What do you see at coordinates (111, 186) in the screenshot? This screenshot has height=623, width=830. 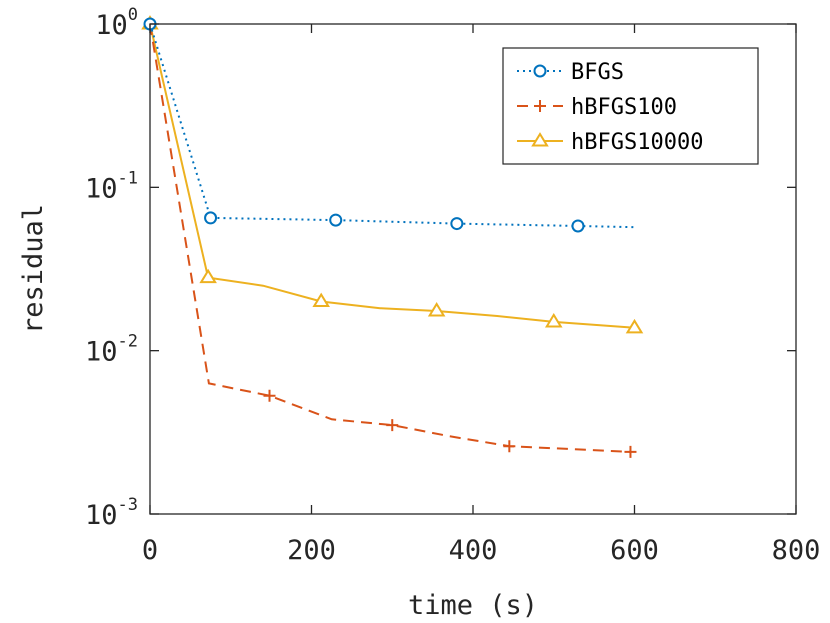 I see `y-tick-label: 10⁻¹` at bounding box center [111, 186].